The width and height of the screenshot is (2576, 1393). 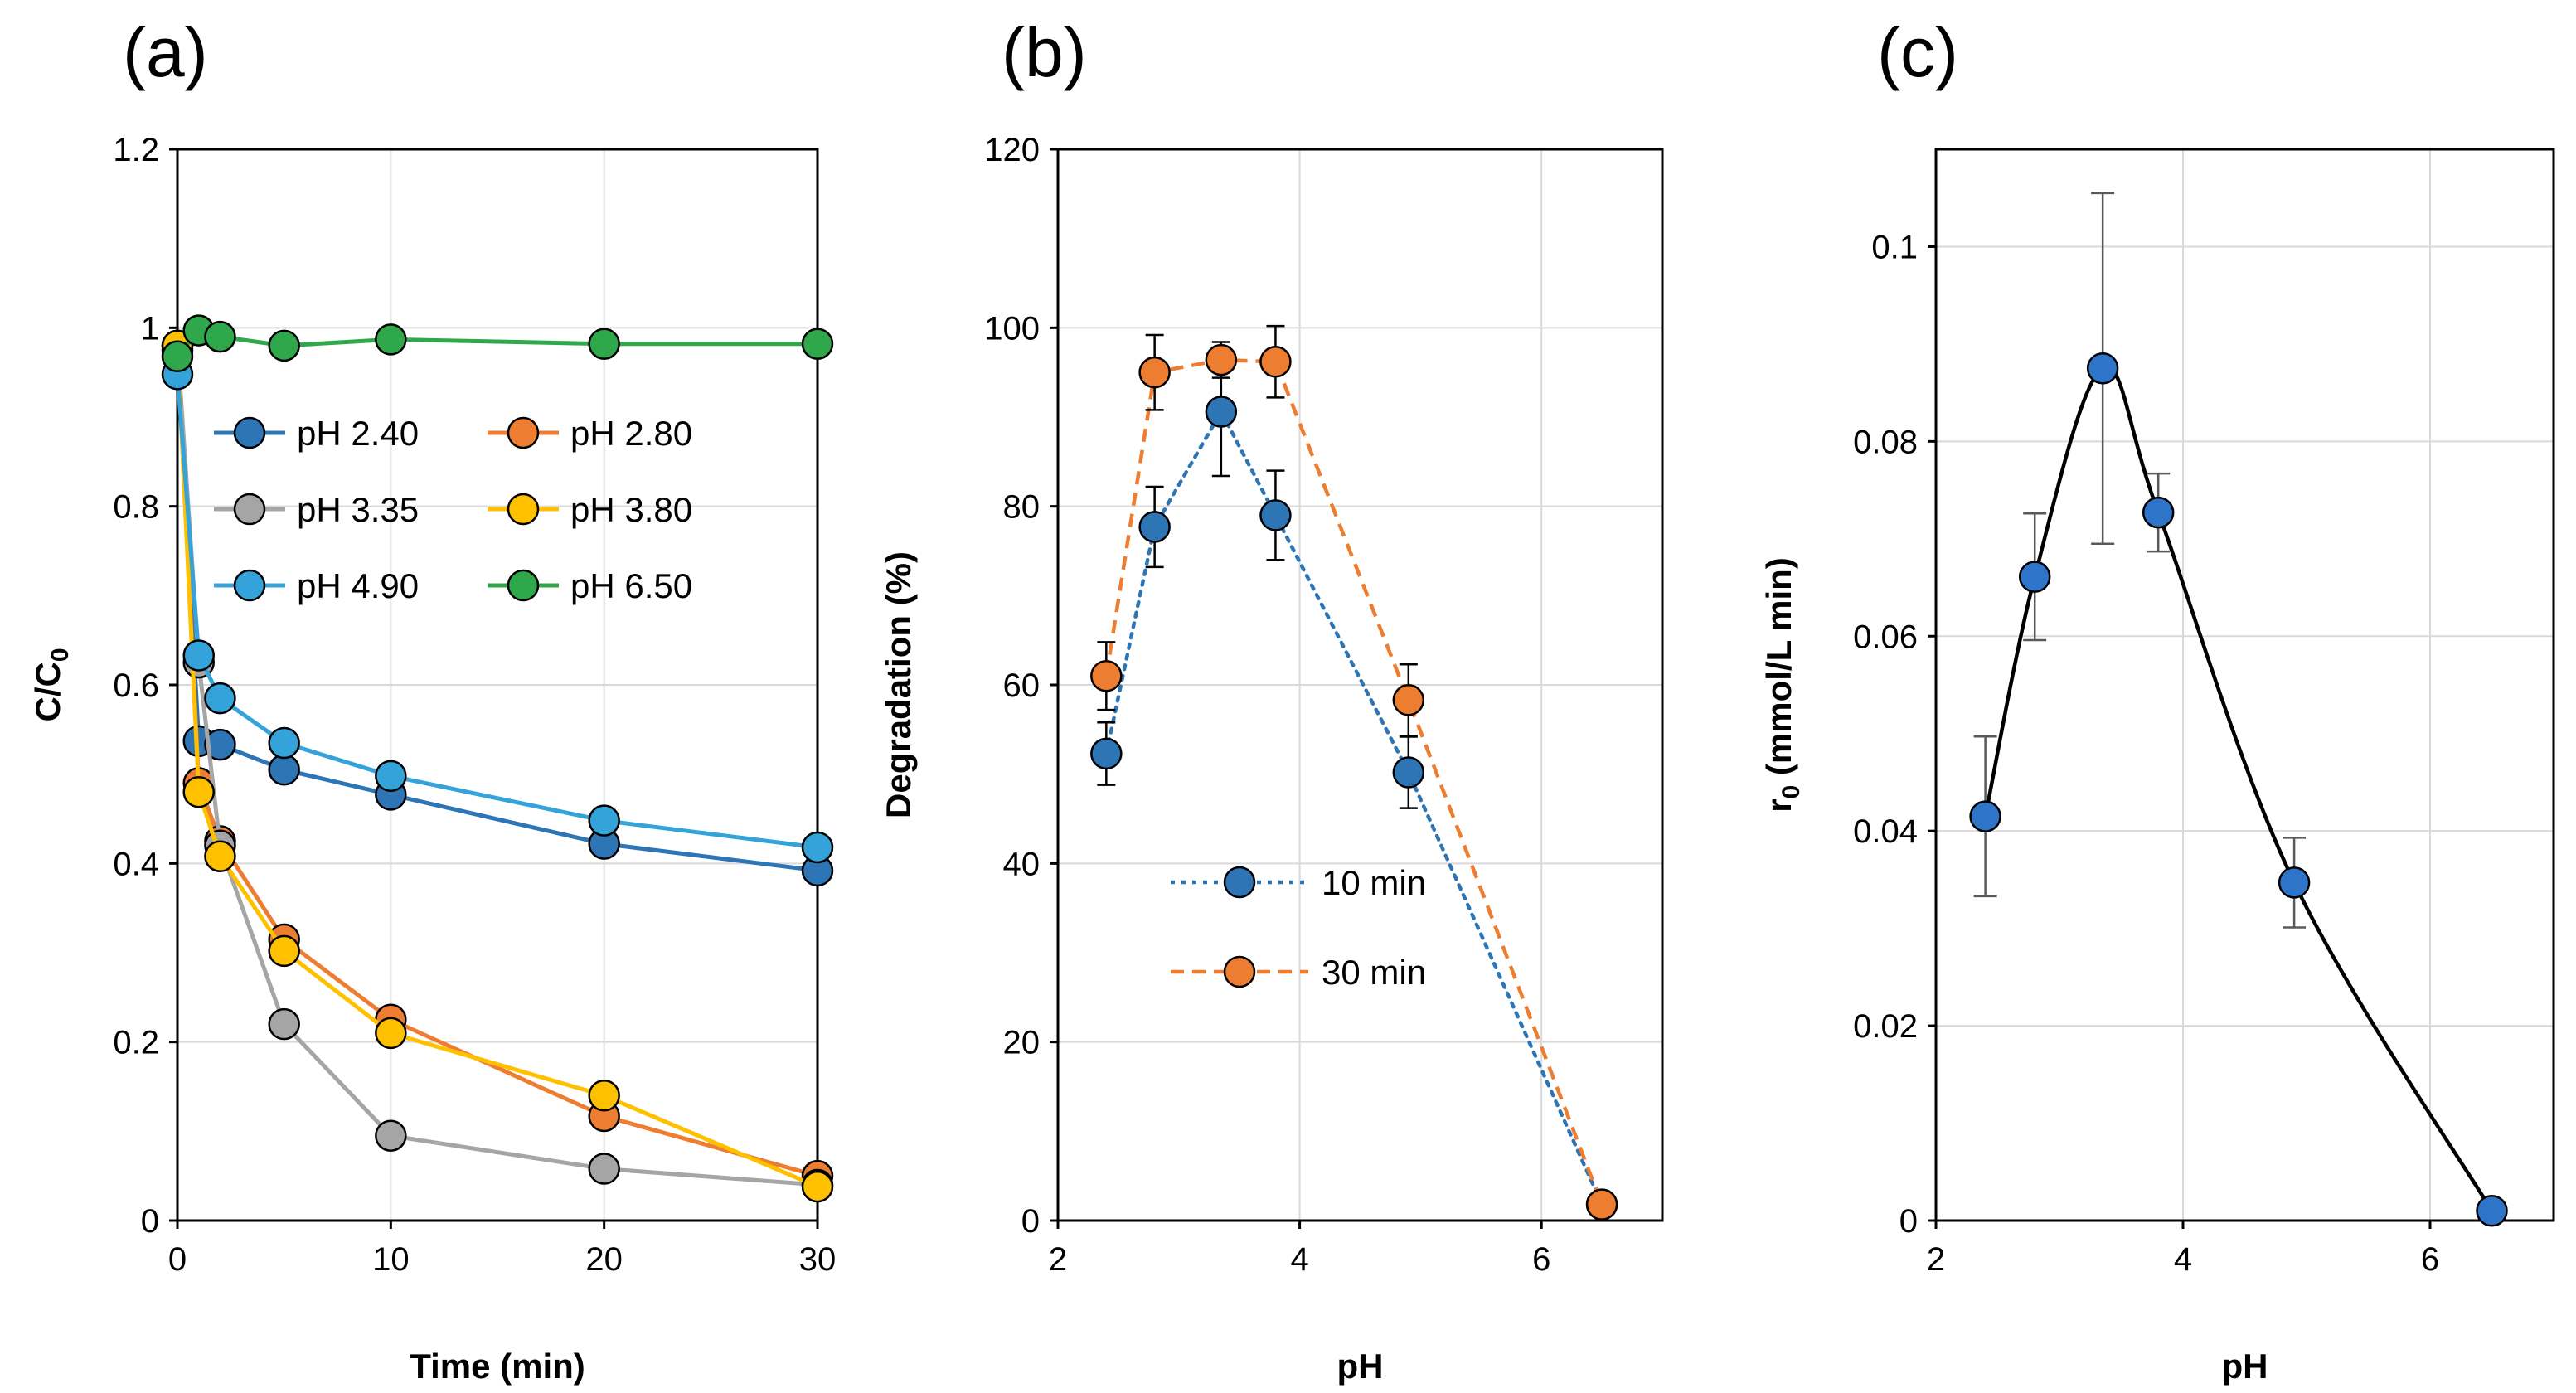 I want to click on series-line-30-min, so click(x=1354, y=781).